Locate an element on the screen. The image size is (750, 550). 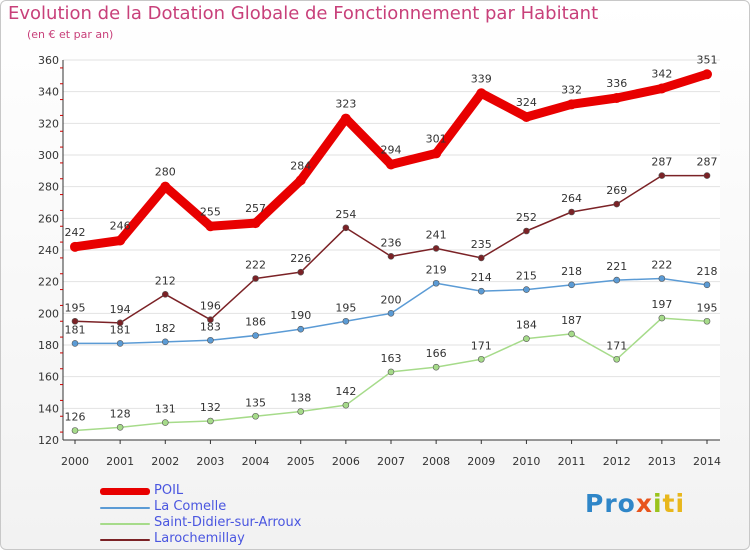
x-tick-label: 2012 is located at coordinates (617, 461).